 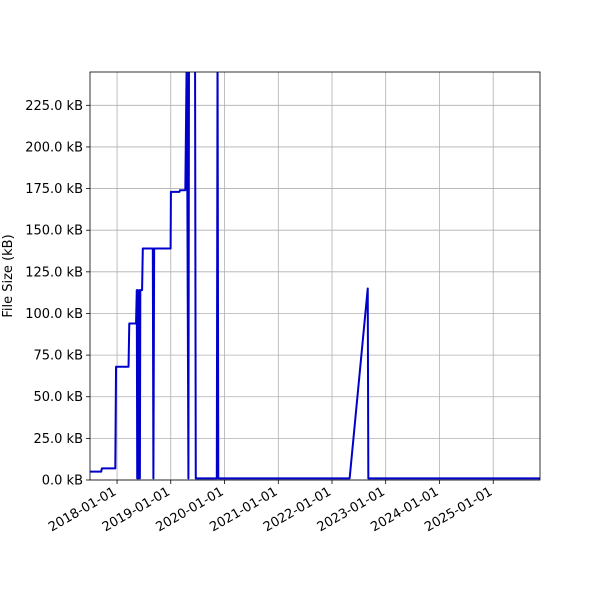 I want to click on y-tick-label: 25.0 kB, so click(x=58, y=439).